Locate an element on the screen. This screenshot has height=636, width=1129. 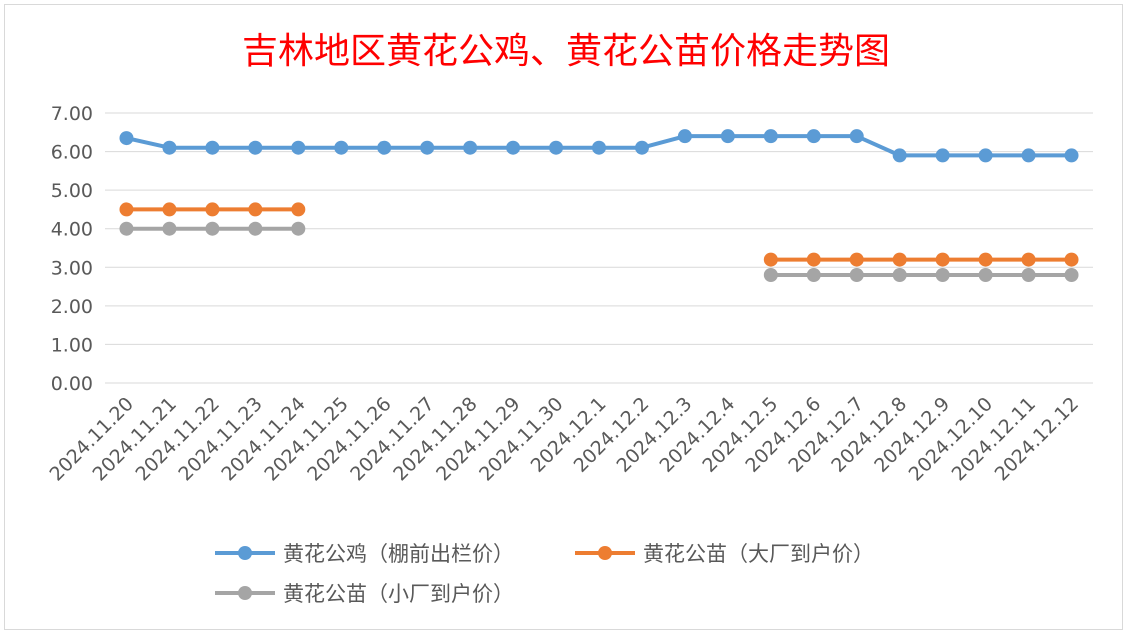
y-tick-label: 4.00 is located at coordinates (72, 230).